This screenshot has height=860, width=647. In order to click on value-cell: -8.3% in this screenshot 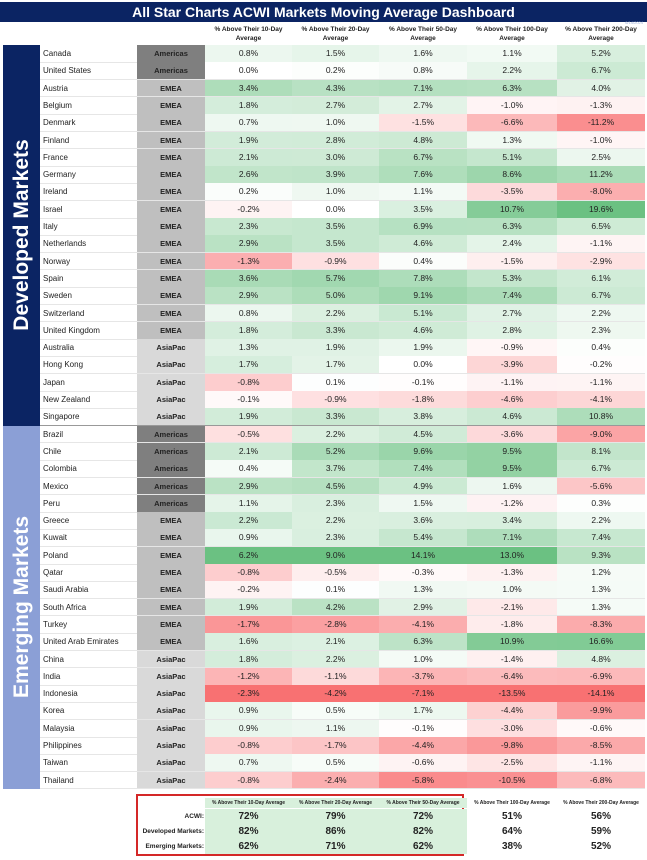, I will do `click(601, 624)`.